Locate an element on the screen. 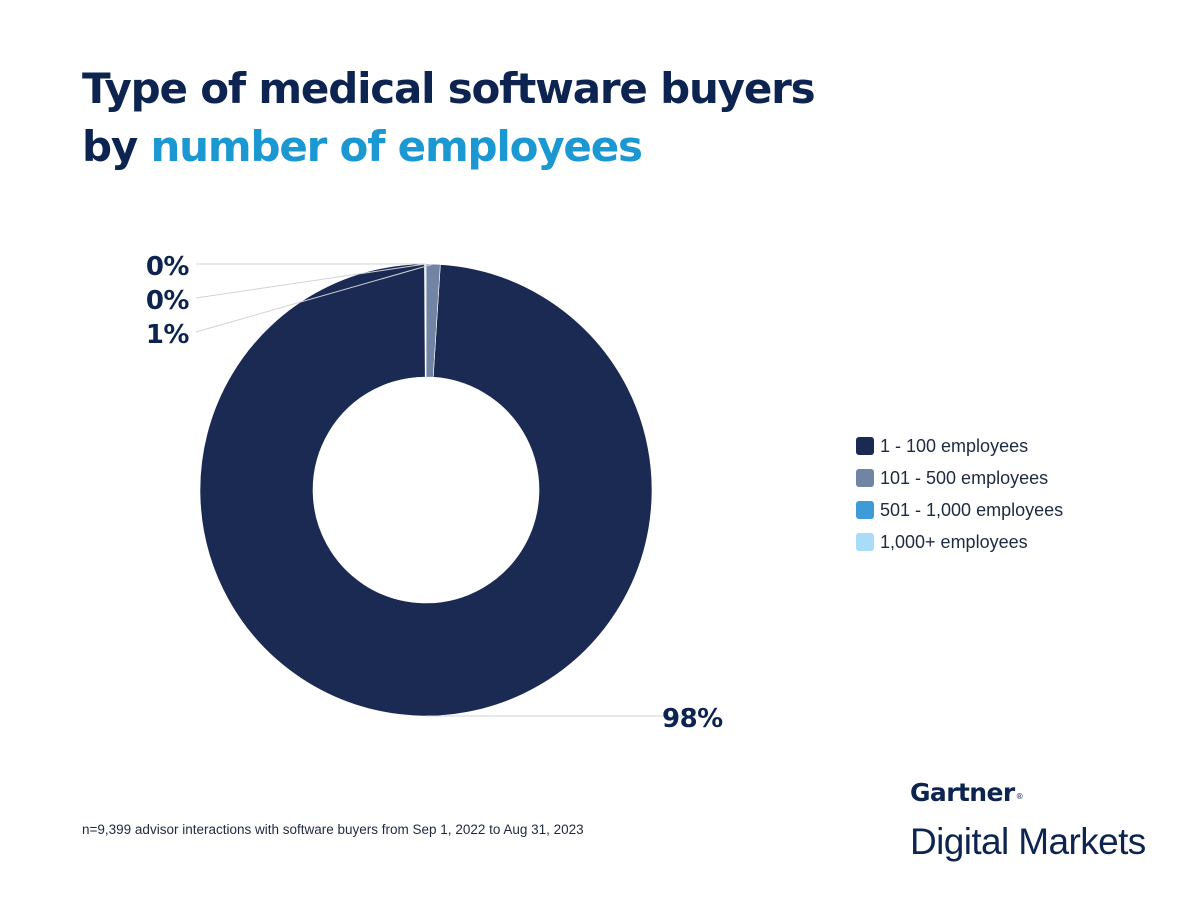 This screenshot has height=900, width=1200. legend-item-1-100: 1 - 100 employees is located at coordinates (959, 446).